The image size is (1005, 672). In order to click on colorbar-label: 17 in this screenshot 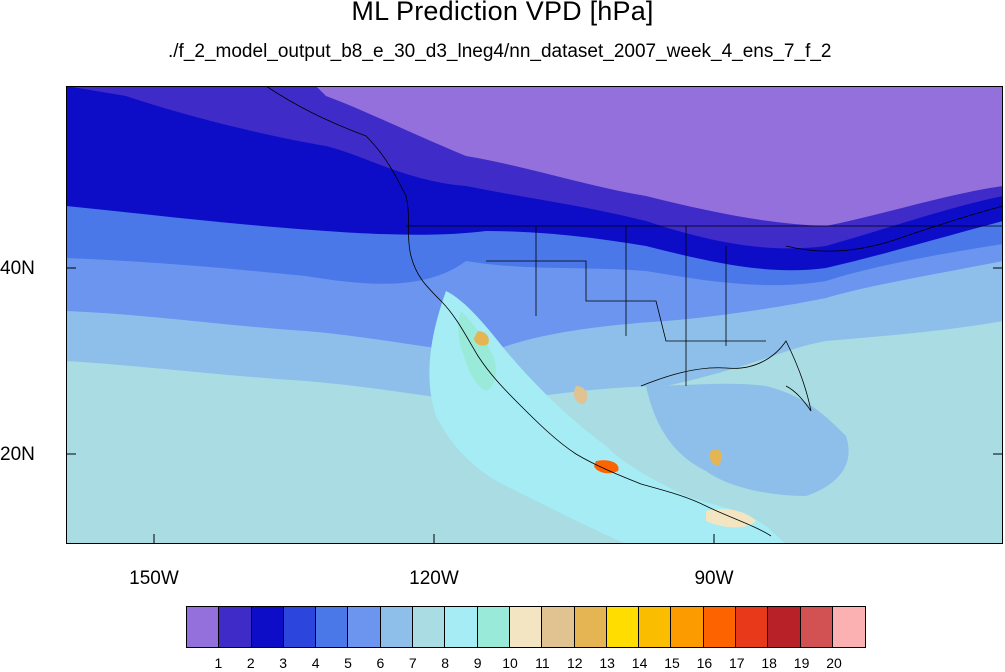, I will do `click(737, 663)`.